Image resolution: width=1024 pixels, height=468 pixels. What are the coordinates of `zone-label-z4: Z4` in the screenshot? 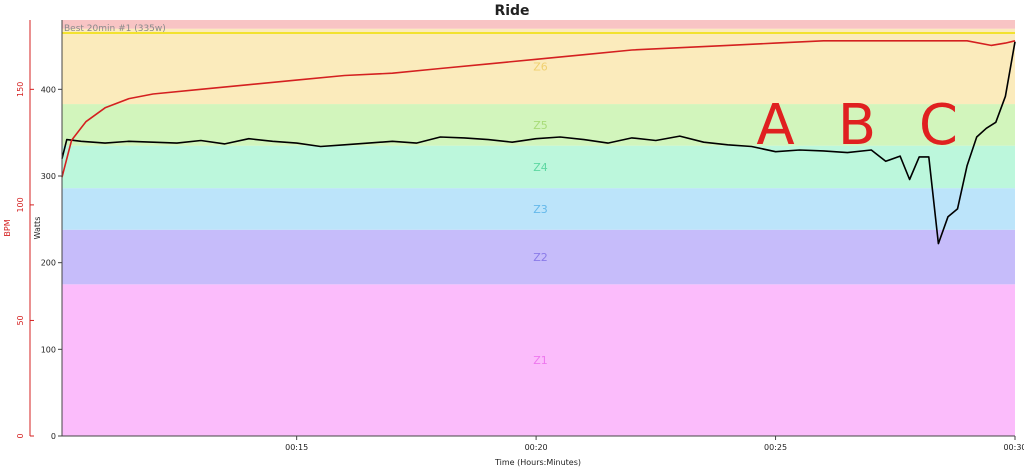 It's located at (540, 167).